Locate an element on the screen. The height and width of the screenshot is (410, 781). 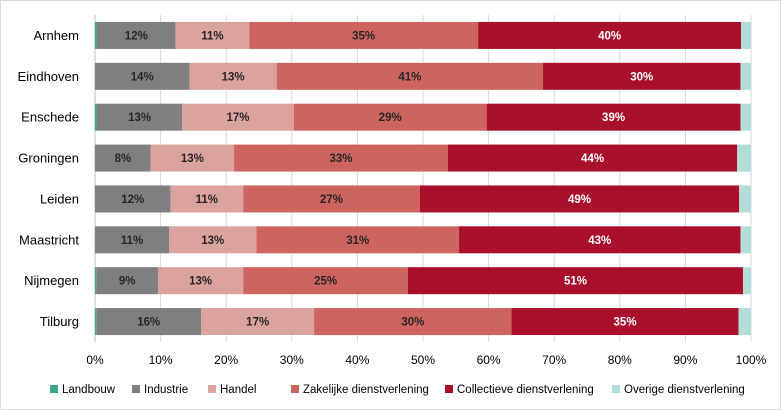
data-label: 9% is located at coordinates (127, 282).